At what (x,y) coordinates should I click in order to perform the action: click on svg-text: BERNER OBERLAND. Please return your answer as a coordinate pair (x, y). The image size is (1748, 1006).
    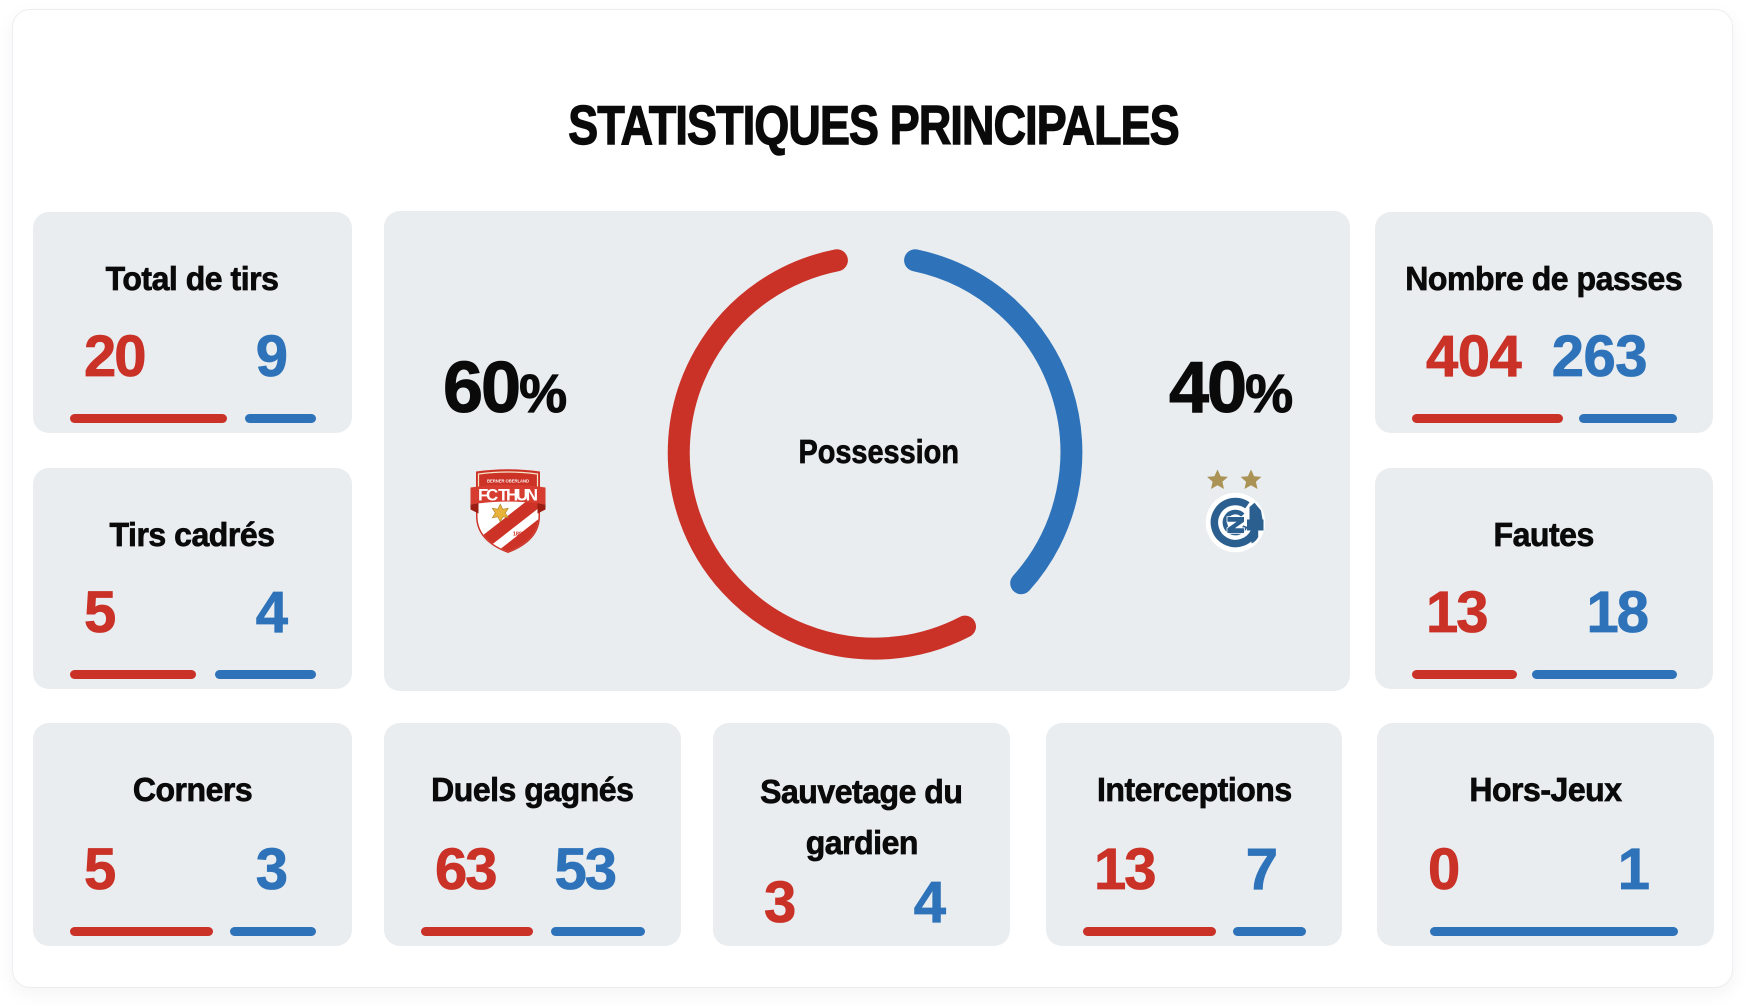
    Looking at the image, I should click on (508, 481).